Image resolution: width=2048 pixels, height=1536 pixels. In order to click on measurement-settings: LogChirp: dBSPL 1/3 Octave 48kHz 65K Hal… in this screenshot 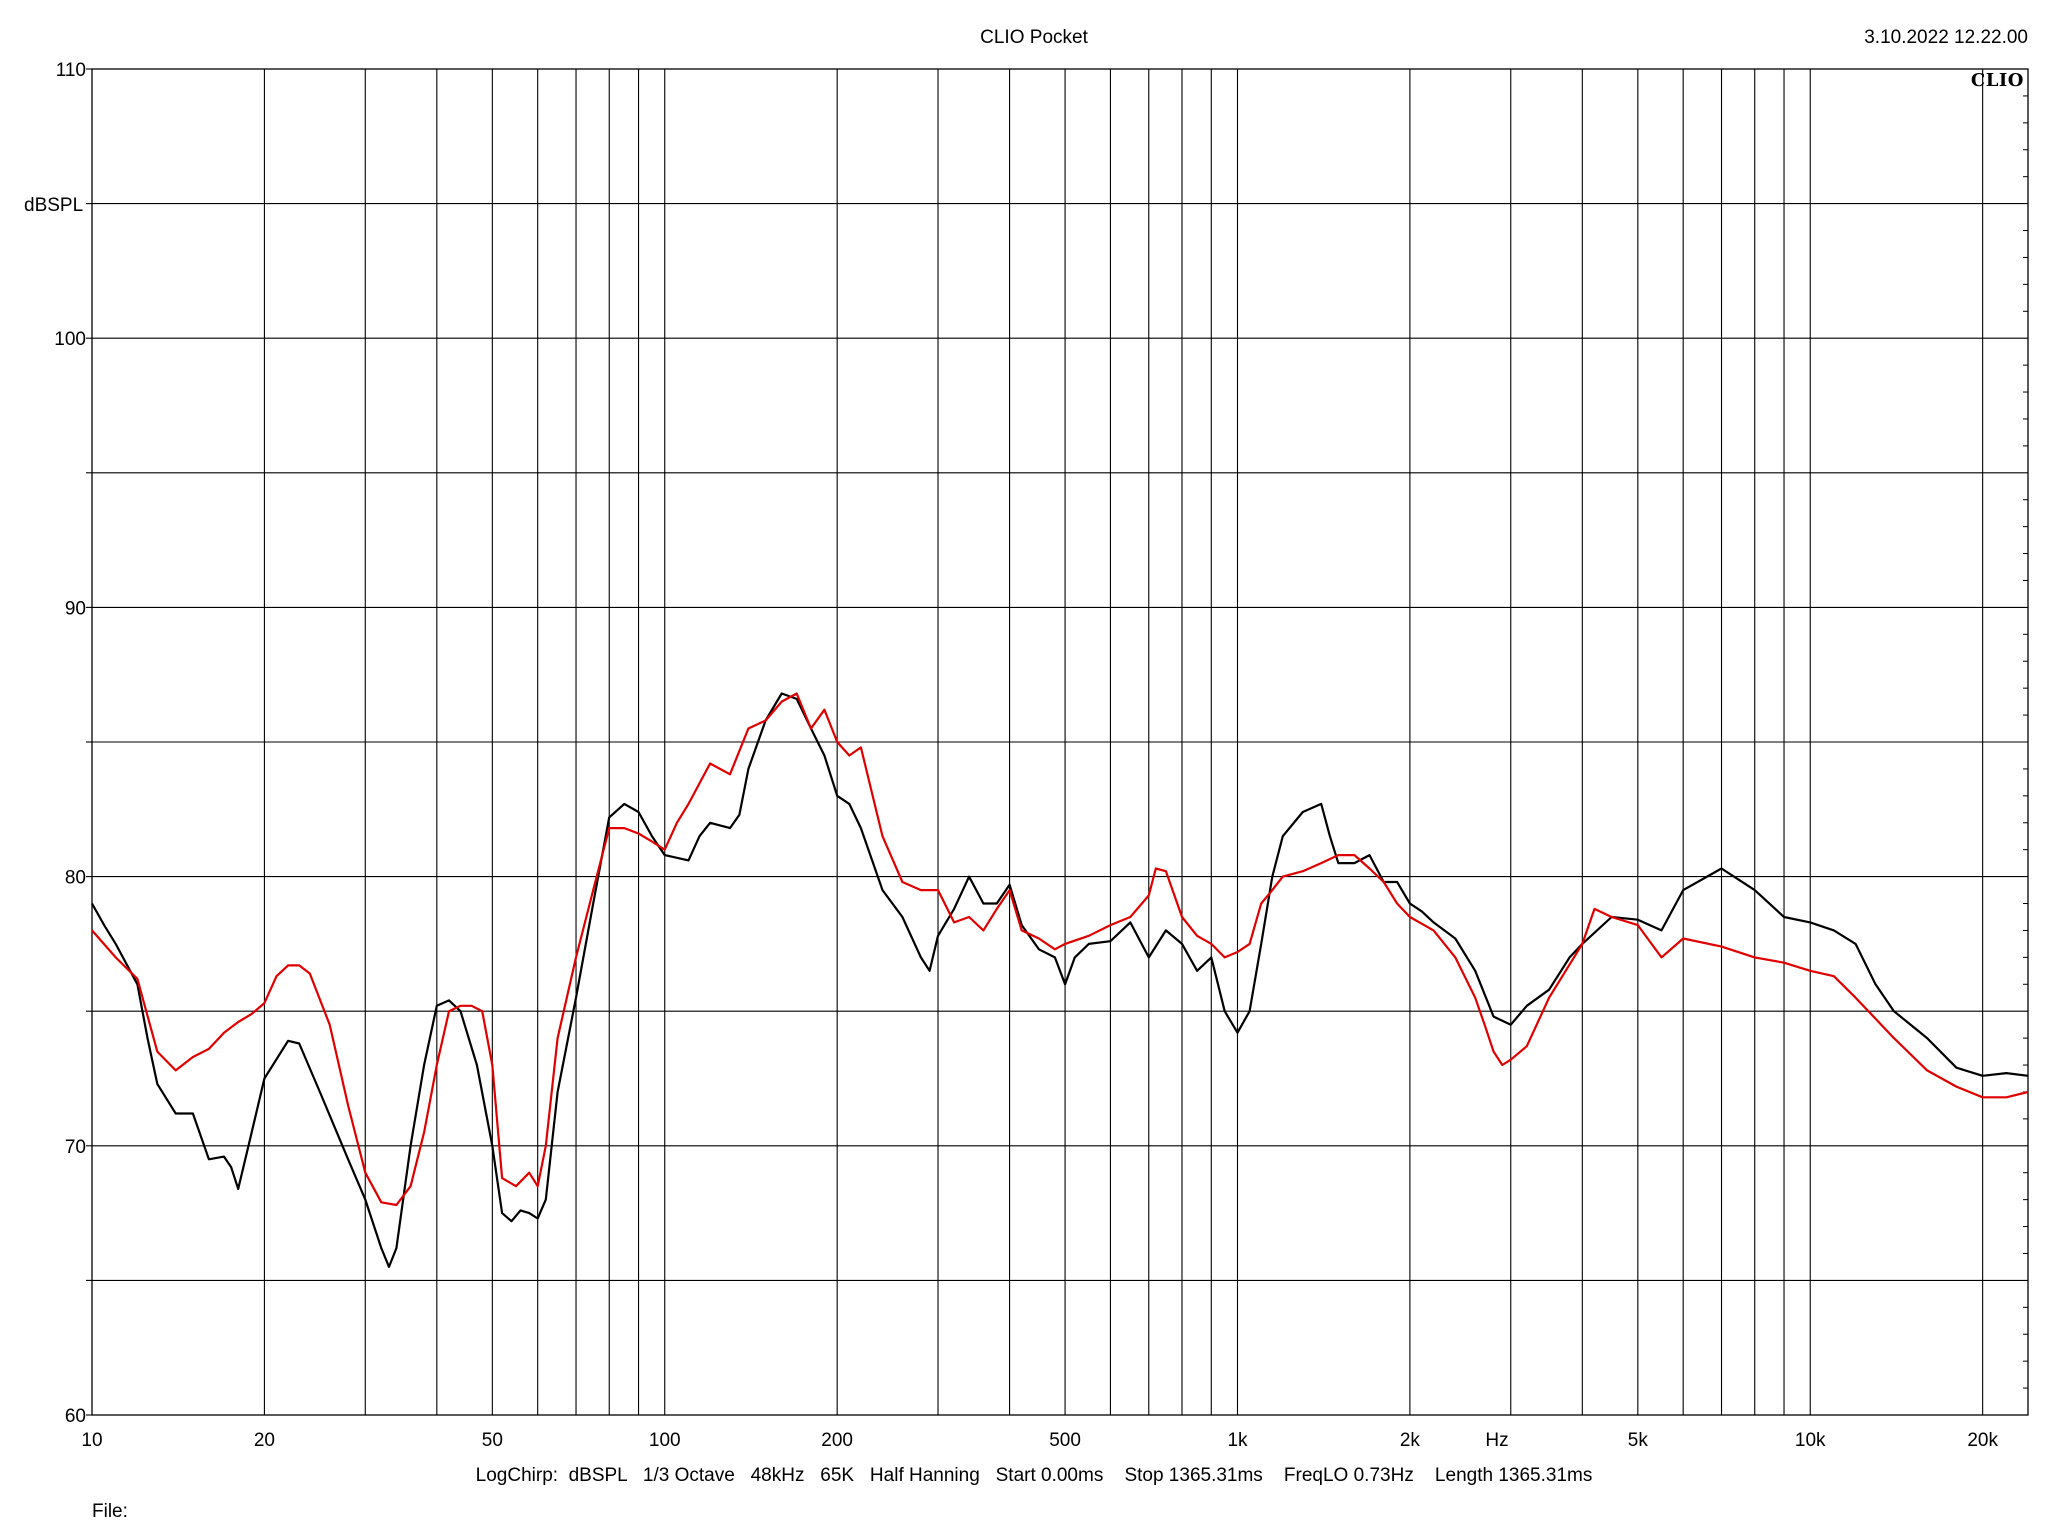, I will do `click(1034, 1475)`.